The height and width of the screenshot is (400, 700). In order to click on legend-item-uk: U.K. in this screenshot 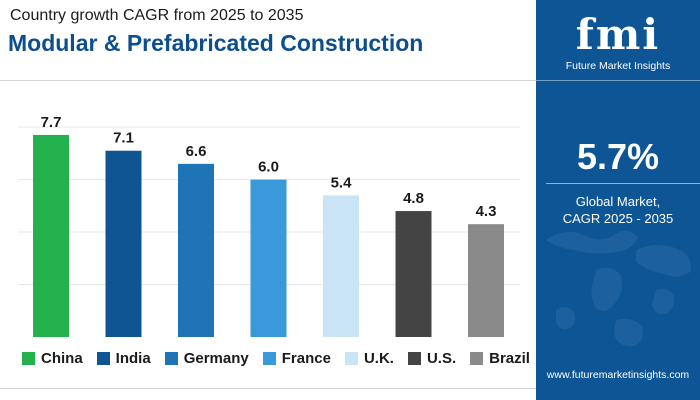, I will do `click(369, 358)`.